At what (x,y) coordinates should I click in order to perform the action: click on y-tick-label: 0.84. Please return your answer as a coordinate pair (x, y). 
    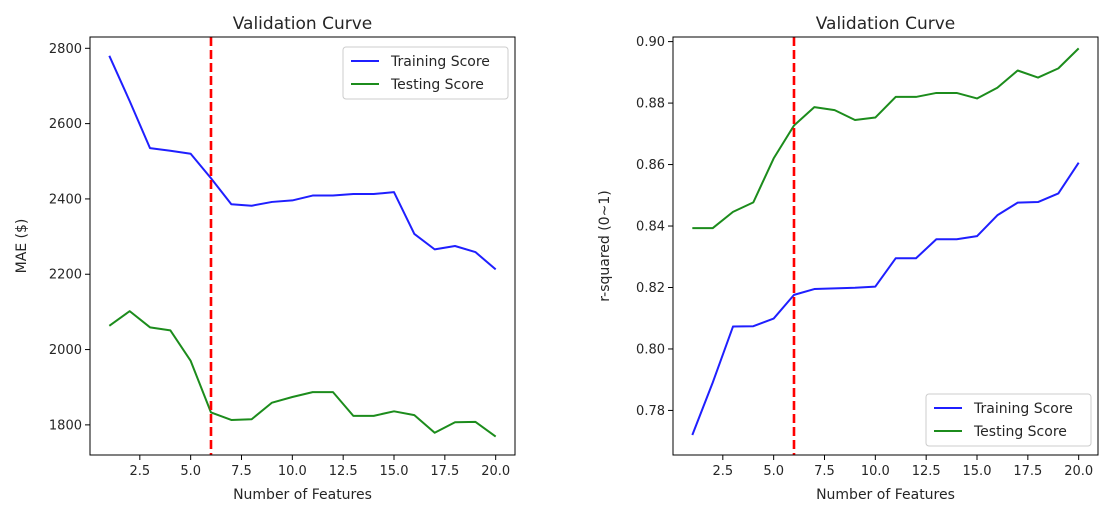
    Looking at the image, I should click on (650, 227).